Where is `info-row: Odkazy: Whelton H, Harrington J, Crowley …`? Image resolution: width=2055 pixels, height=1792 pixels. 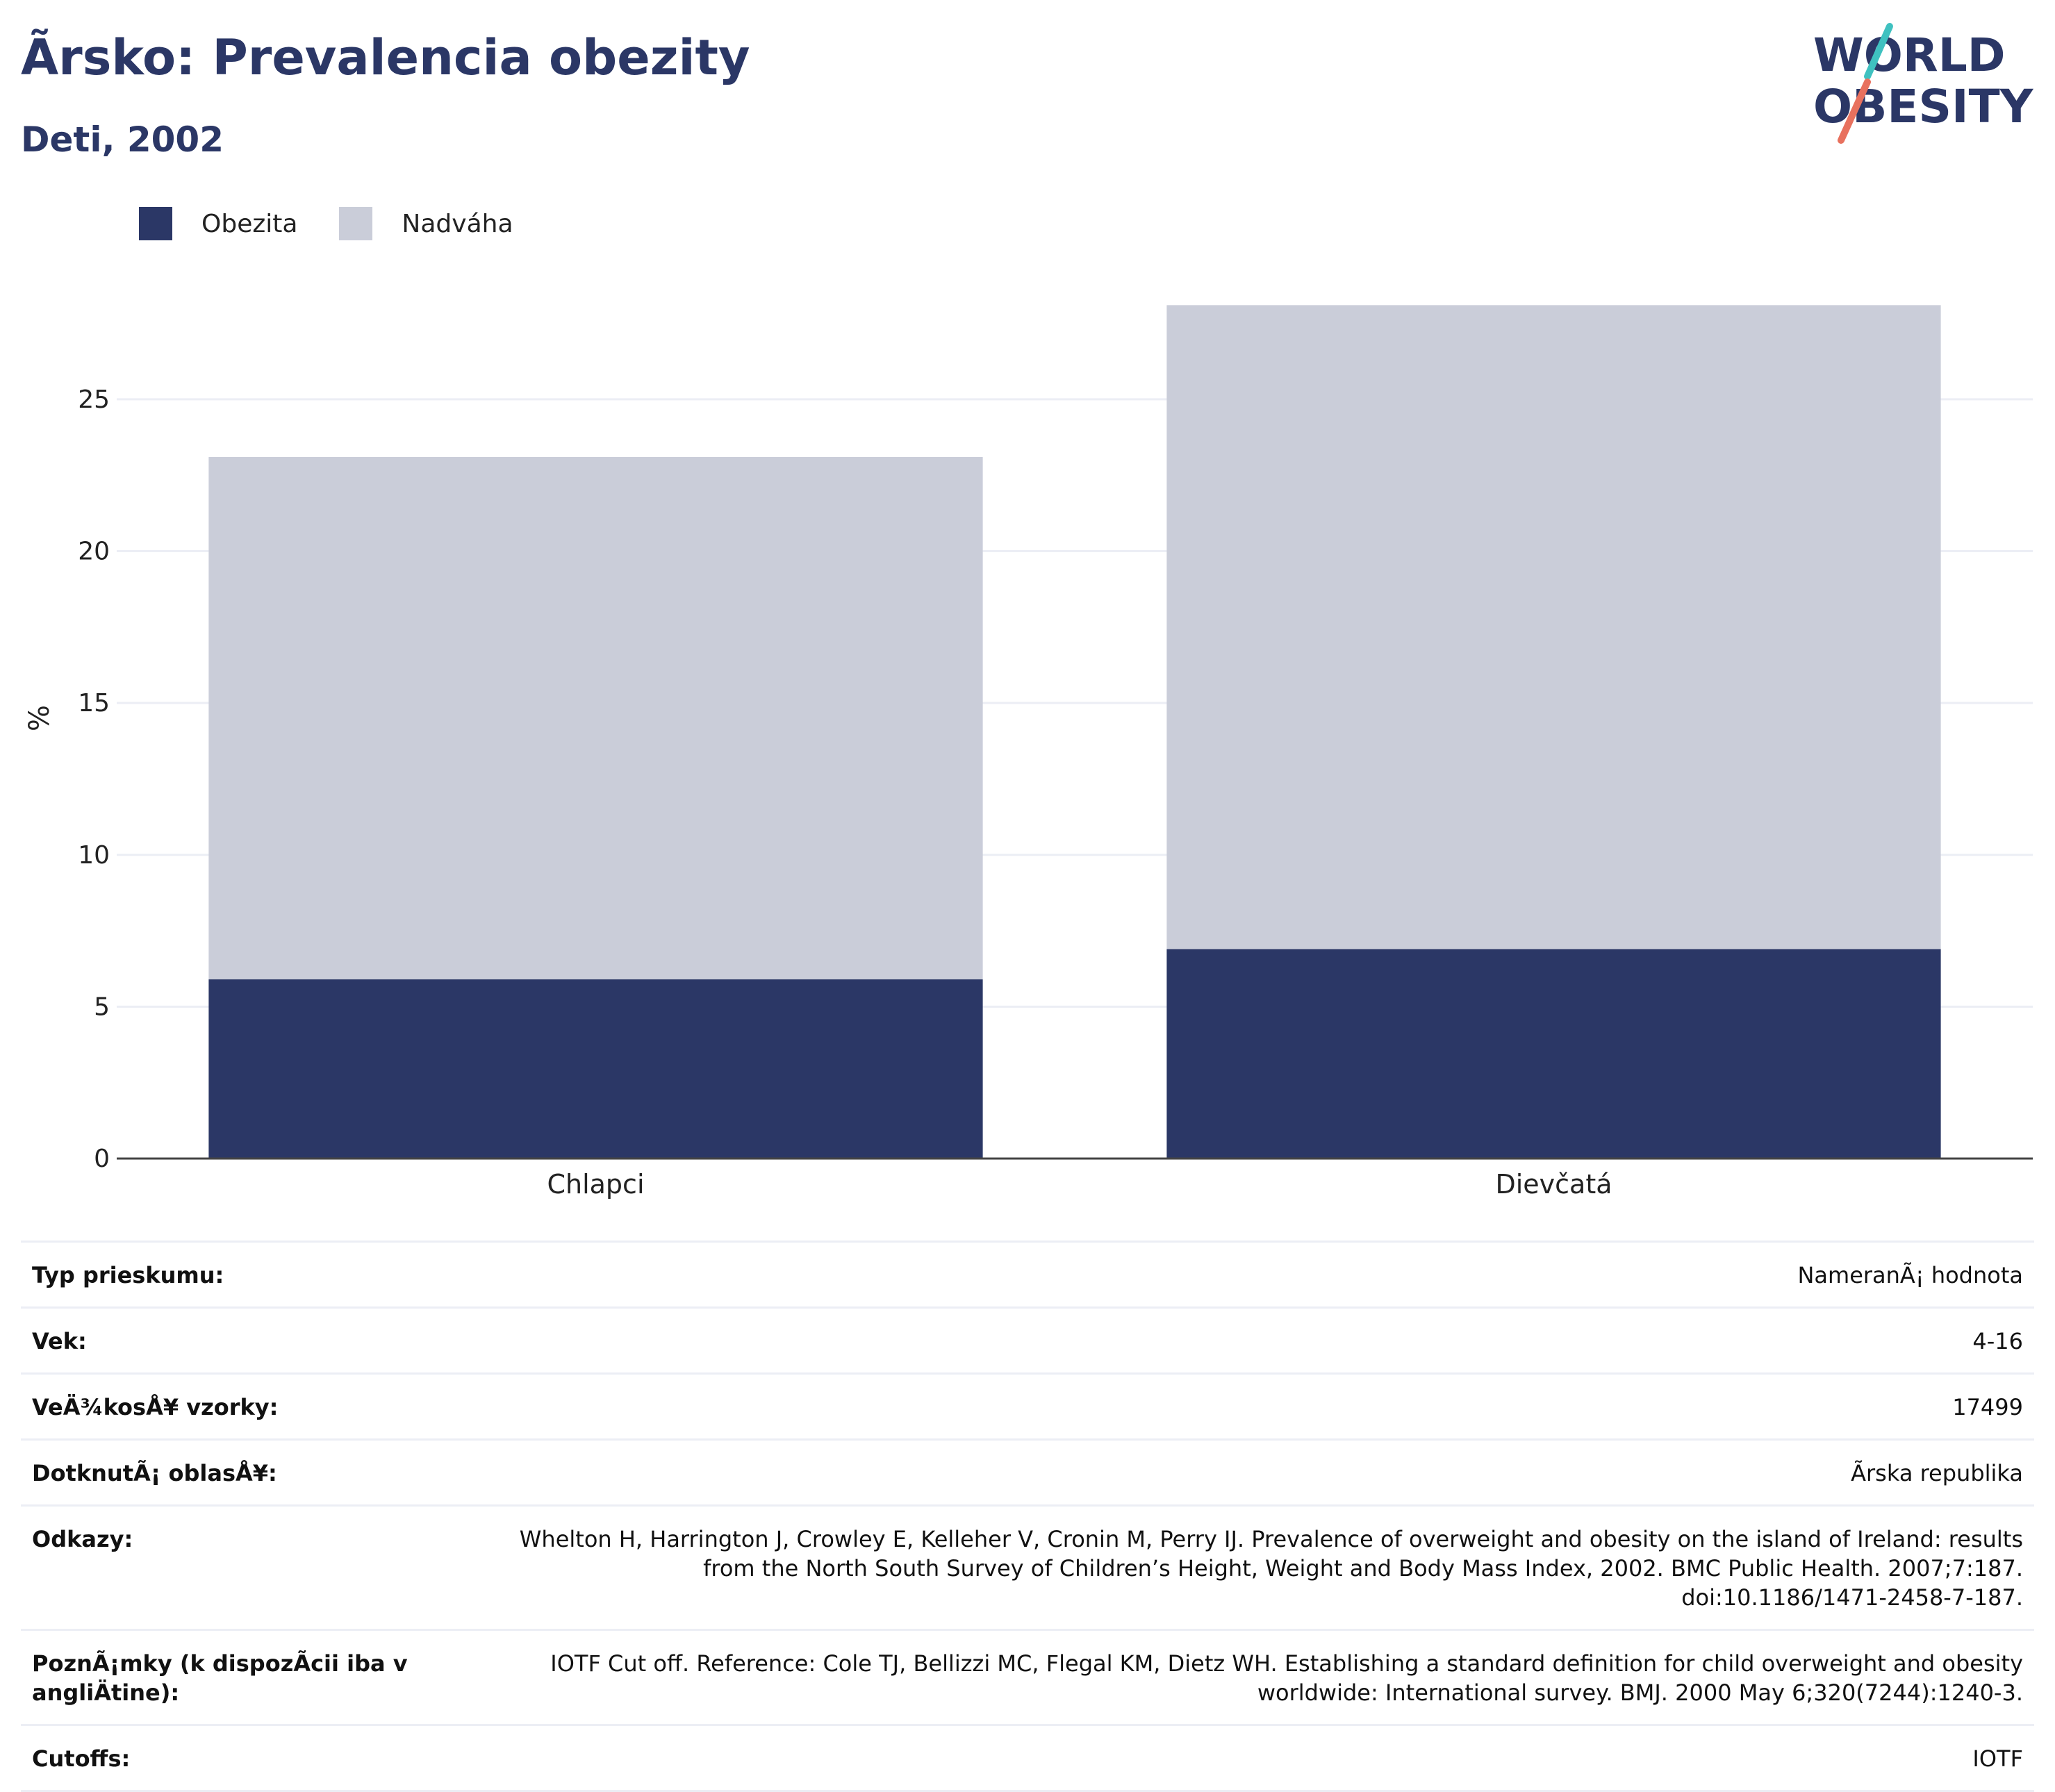
info-row: Odkazy: Whelton H, Harrington J, Crowley … is located at coordinates (1027, 1567).